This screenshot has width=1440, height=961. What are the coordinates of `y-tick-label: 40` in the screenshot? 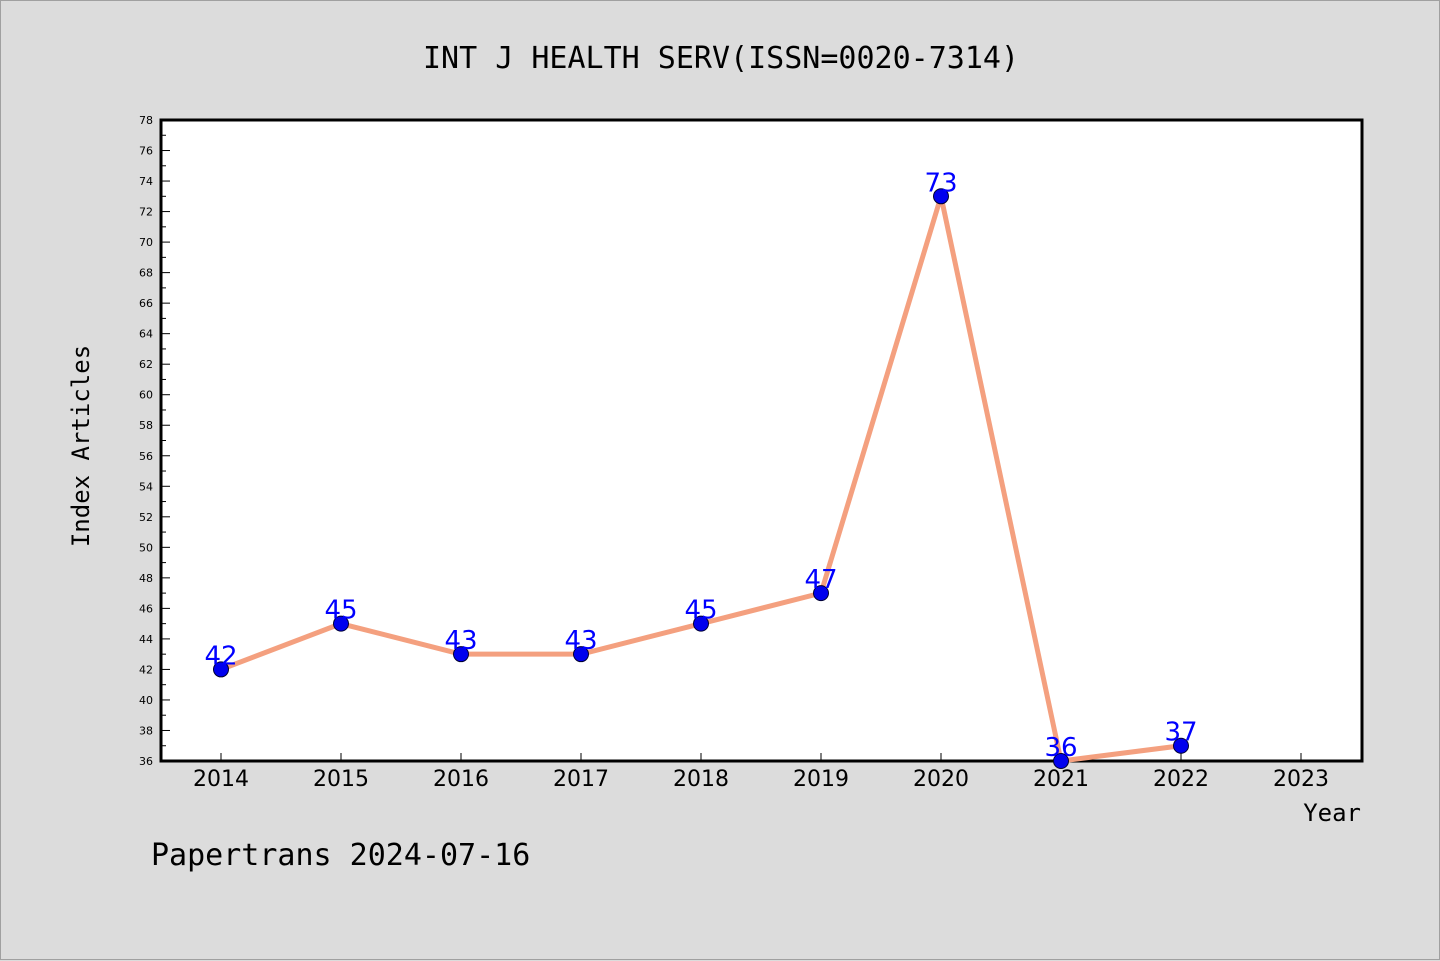 It's located at (146, 700).